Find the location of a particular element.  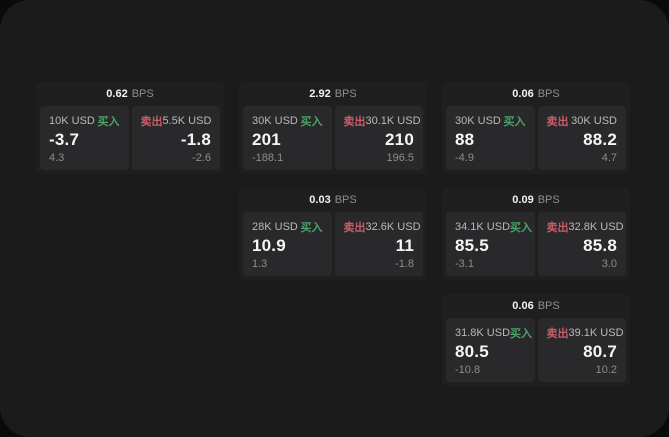

sell-delta: 196.5 is located at coordinates (400, 158).